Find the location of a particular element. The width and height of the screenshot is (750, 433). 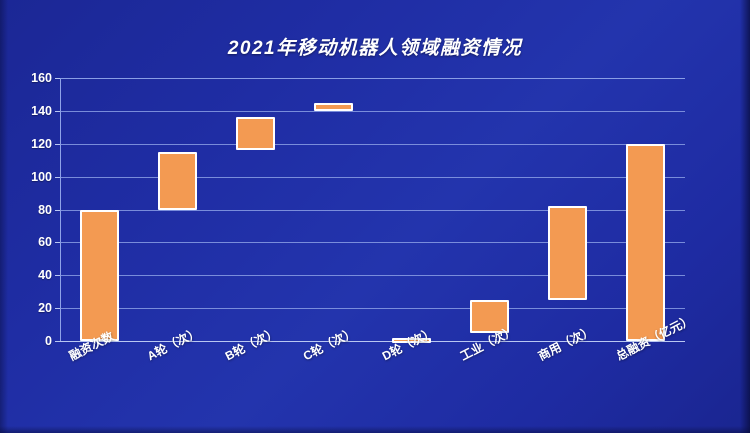

y-tick-label-0: 0 is located at coordinates (48, 341).